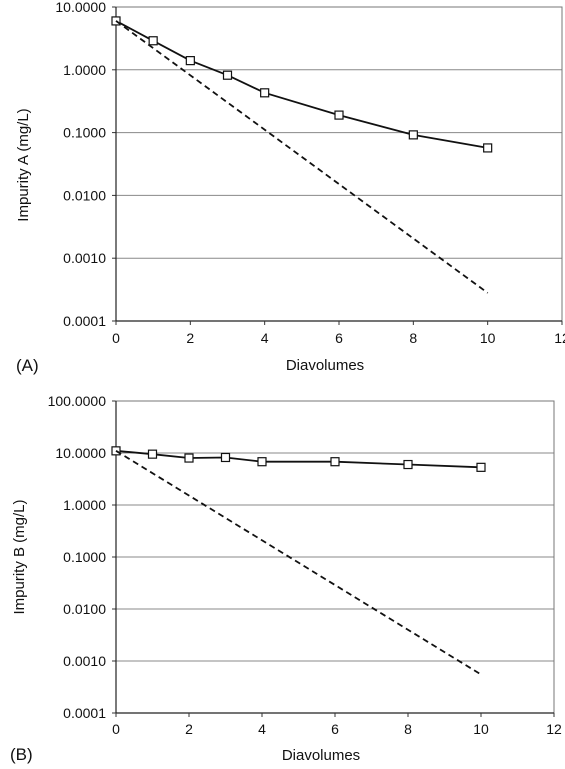 The height and width of the screenshot is (769, 565). What do you see at coordinates (23, 164) in the screenshot?
I see `y-axis-label: Impurity A (mg/L)` at bounding box center [23, 164].